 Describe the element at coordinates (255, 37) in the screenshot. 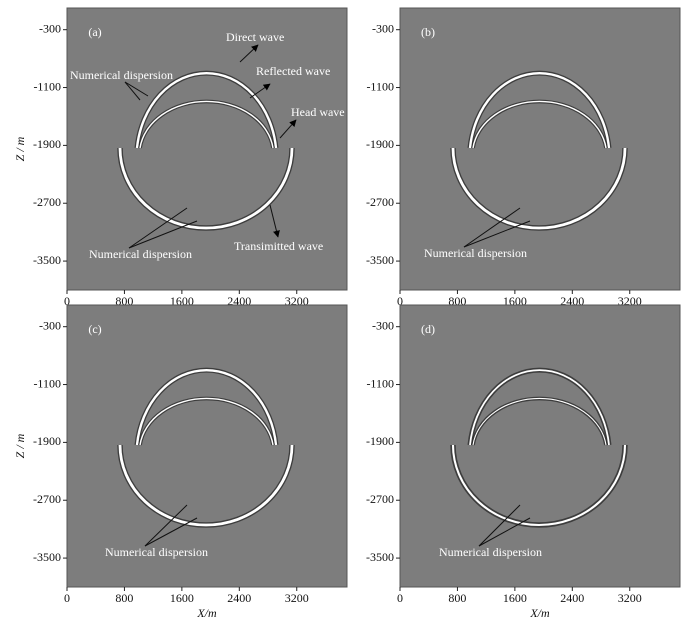

I see `annotation: Direct wave` at that location.